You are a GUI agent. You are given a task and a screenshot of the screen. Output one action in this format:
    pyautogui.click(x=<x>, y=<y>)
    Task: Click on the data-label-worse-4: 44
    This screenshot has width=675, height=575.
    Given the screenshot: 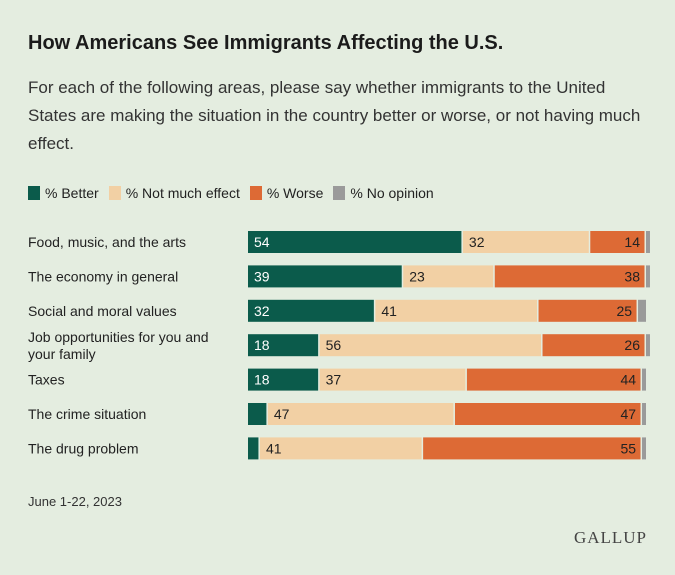 What is the action you would take?
    pyautogui.click(x=628, y=380)
    